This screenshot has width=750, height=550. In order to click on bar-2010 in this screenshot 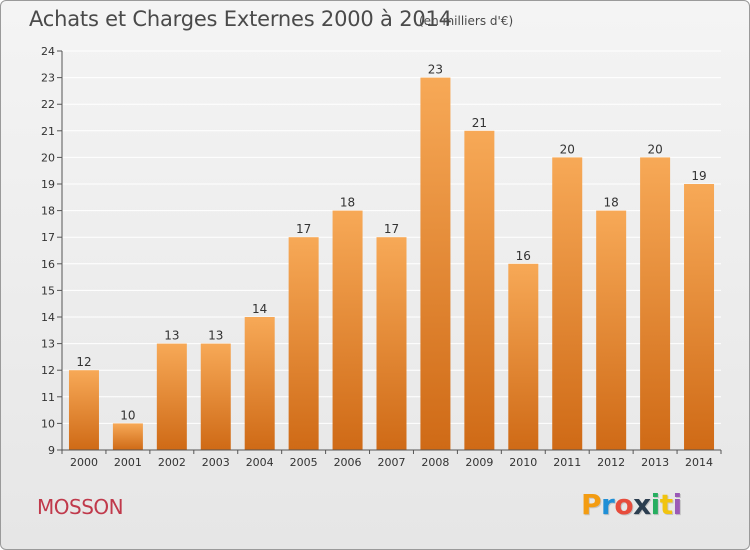, I will do `click(523, 356)`.